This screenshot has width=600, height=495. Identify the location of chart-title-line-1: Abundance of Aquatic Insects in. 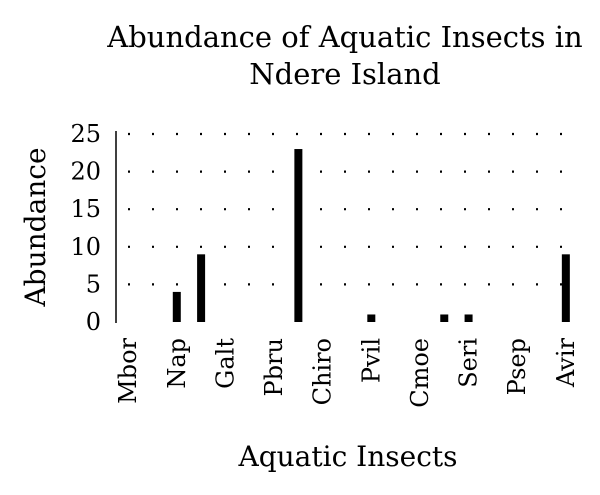
(344, 37).